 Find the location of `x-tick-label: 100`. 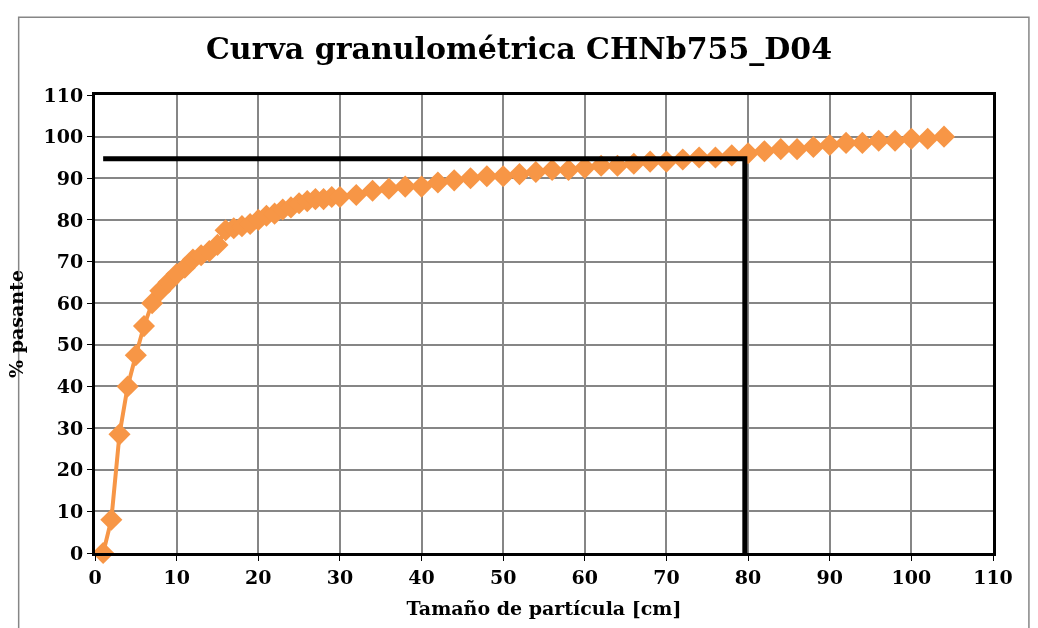

x-tick-label: 100 is located at coordinates (911, 576).